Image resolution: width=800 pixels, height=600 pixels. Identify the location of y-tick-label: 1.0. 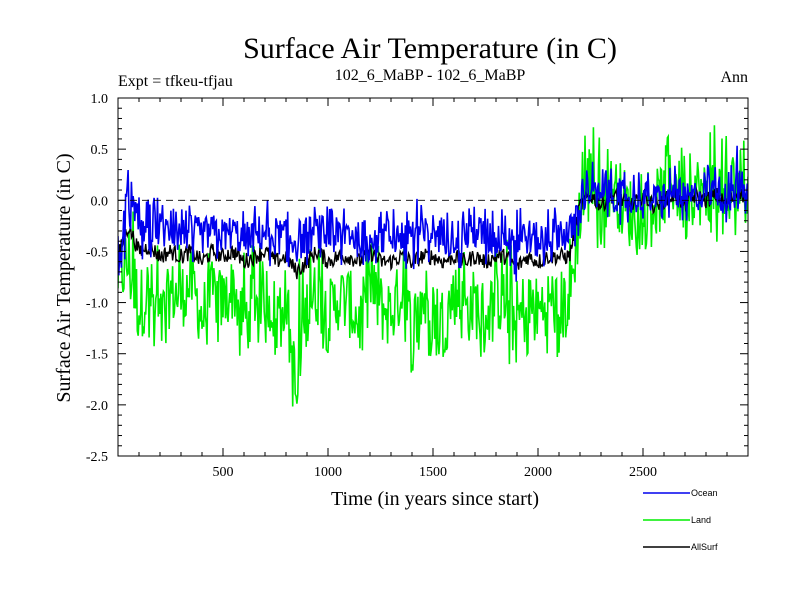
(100, 99).